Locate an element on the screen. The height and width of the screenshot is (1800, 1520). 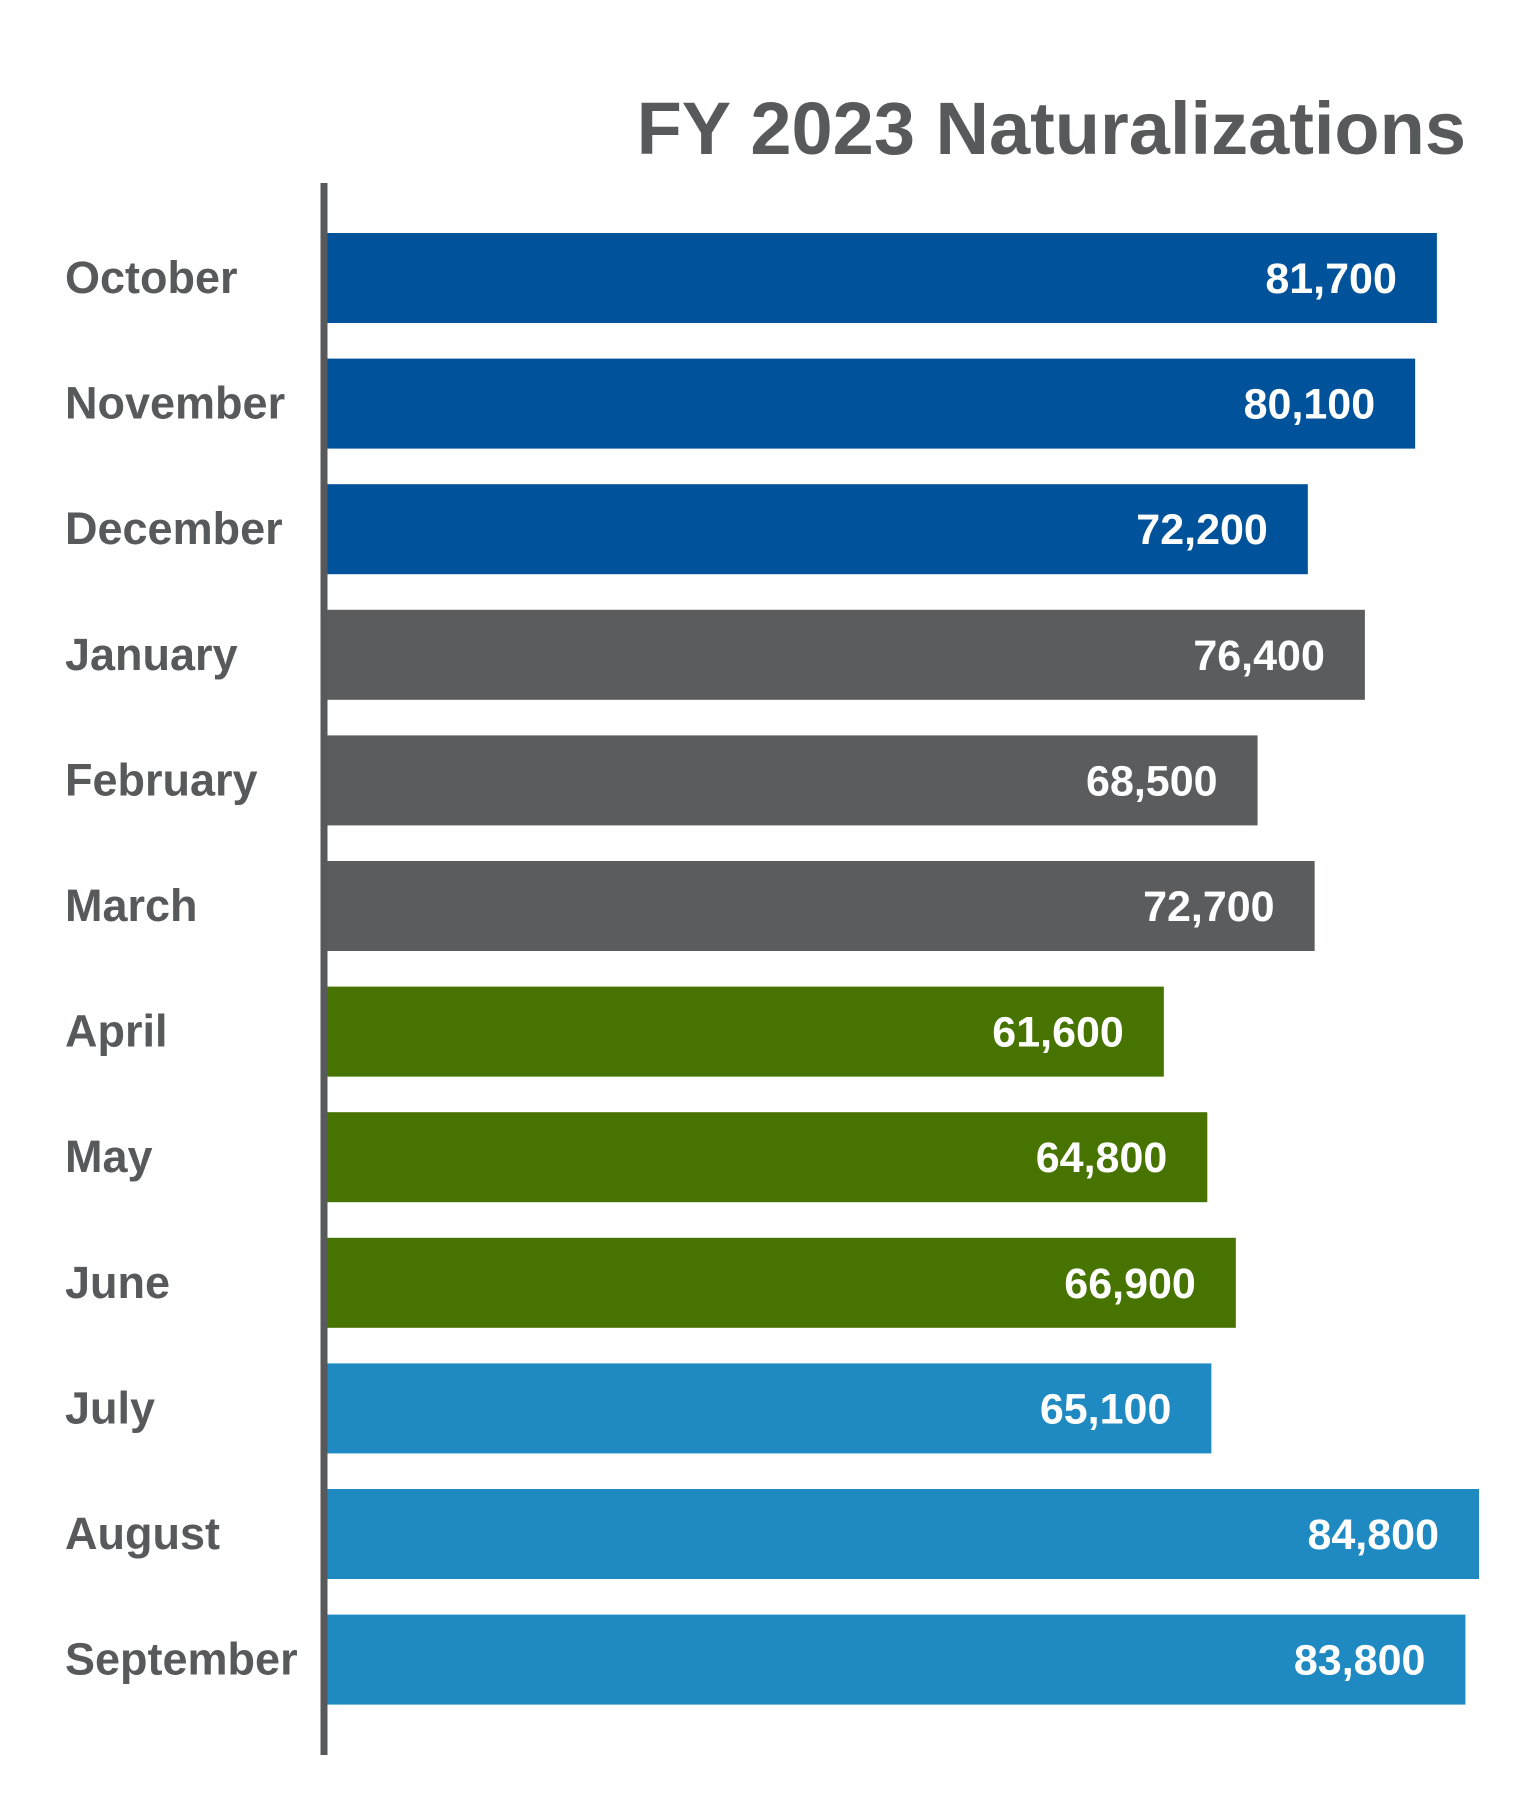
value-label-march: 72,700 is located at coordinates (1209, 907).